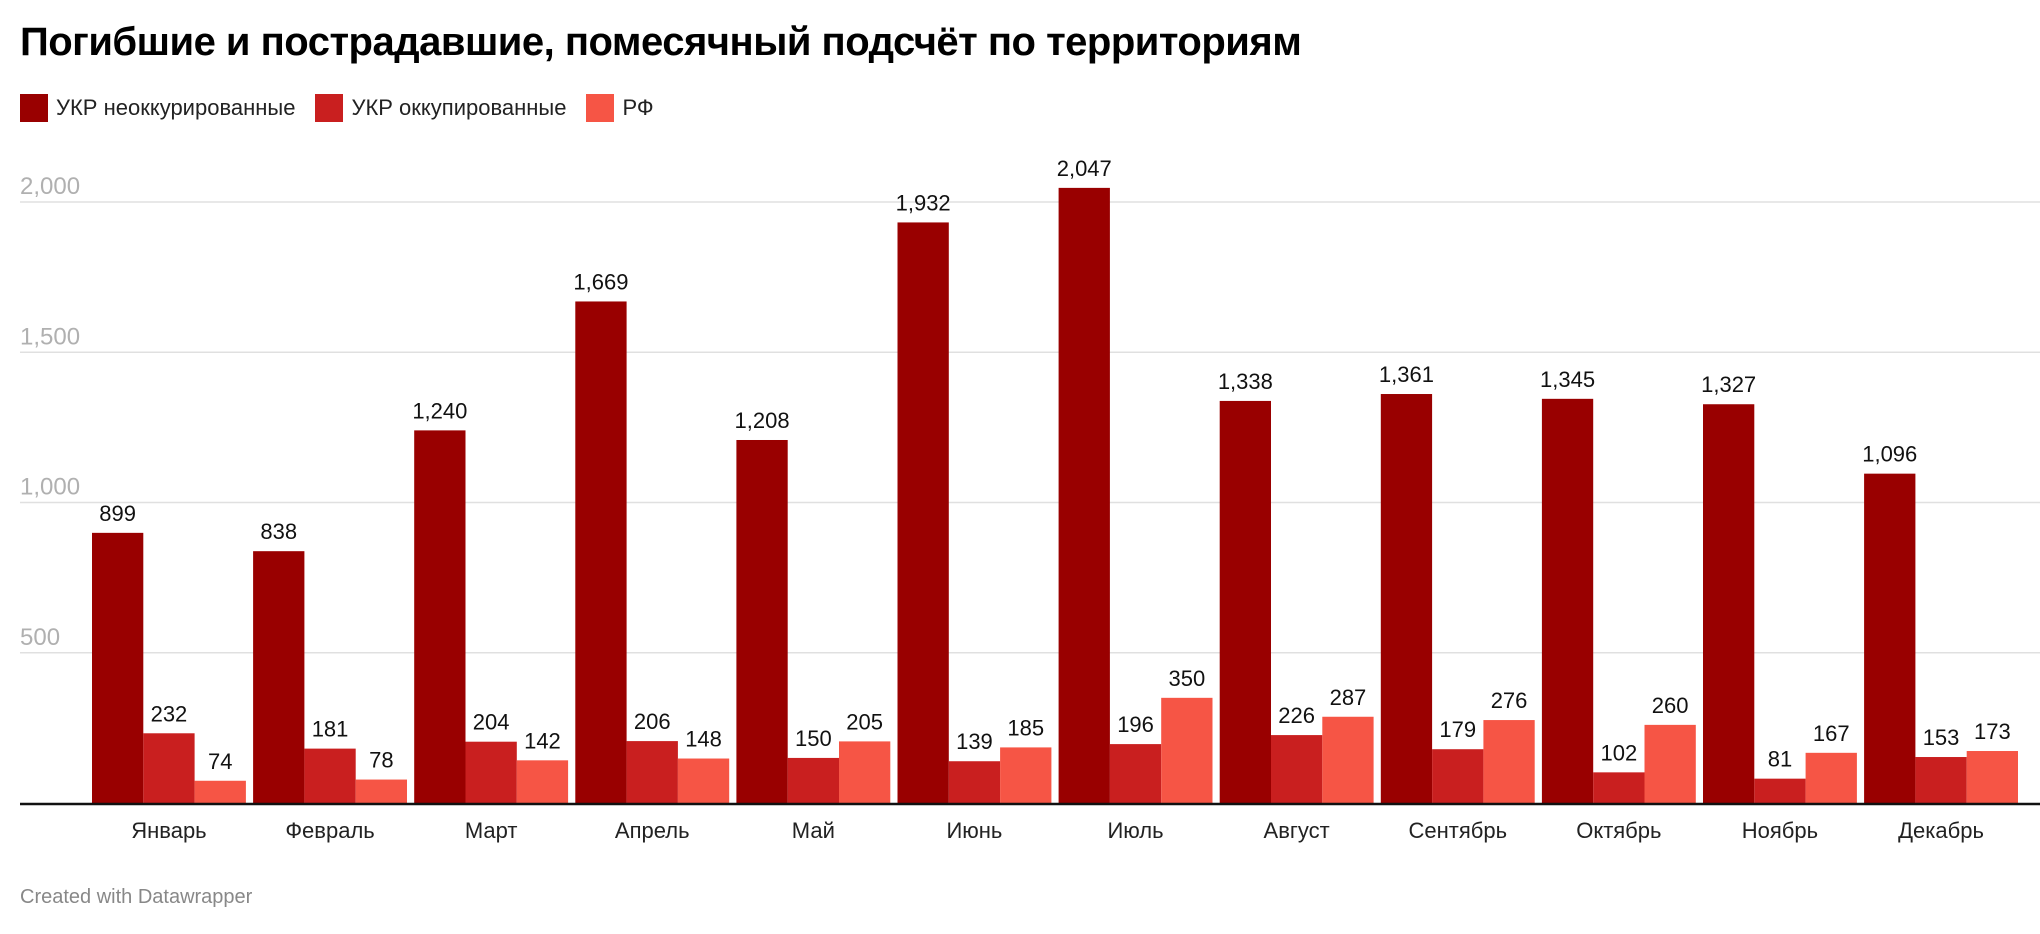 The width and height of the screenshot is (2040, 934). I want to click on data-label: 204, so click(491, 722).